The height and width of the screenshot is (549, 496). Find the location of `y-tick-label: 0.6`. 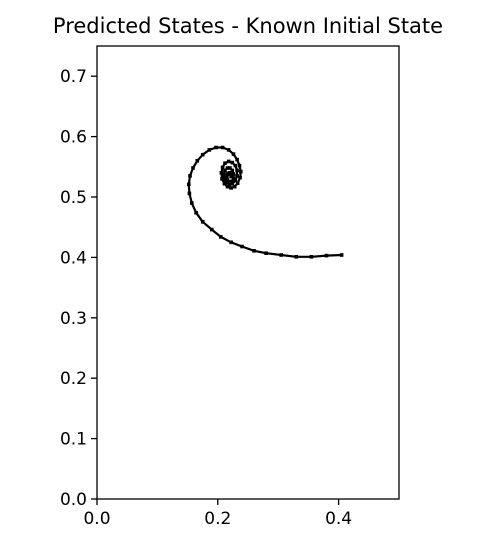

y-tick-label: 0.6 is located at coordinates (73, 138).